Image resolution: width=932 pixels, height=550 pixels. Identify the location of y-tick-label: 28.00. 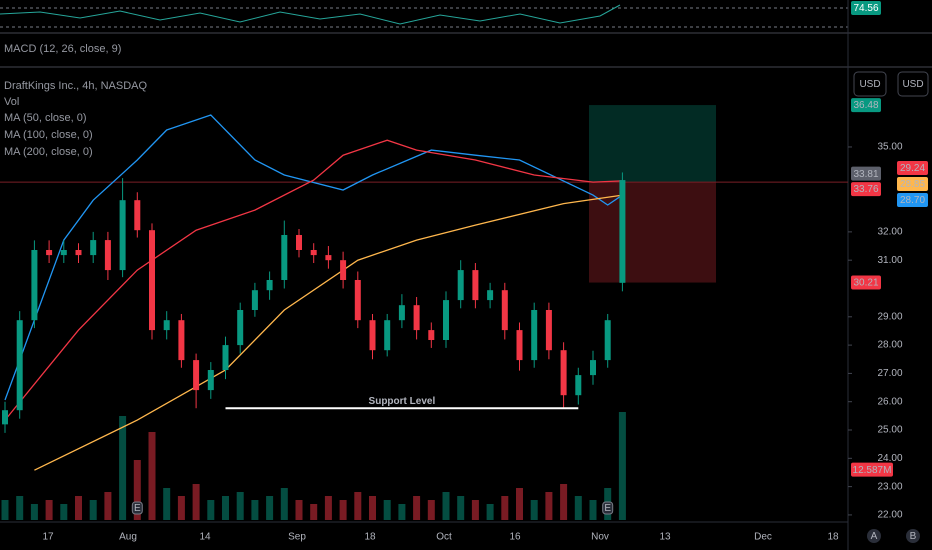
(889, 345).